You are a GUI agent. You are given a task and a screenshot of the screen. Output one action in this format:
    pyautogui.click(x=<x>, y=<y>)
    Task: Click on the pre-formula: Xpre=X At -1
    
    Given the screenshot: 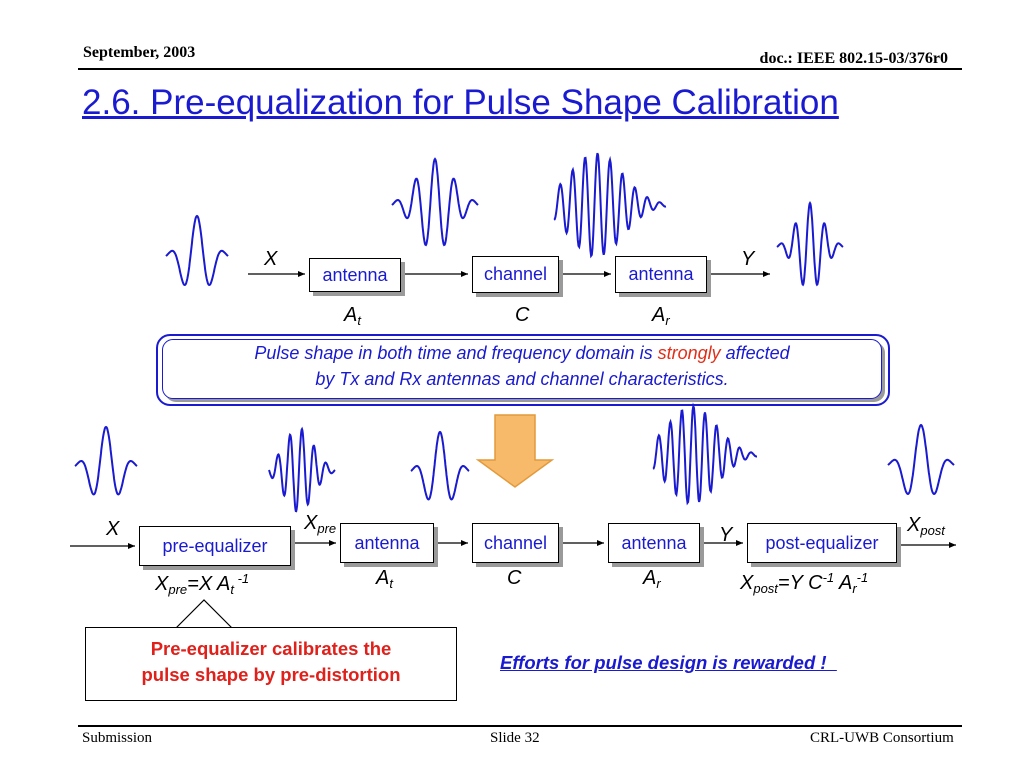 What is the action you would take?
    pyautogui.click(x=202, y=584)
    